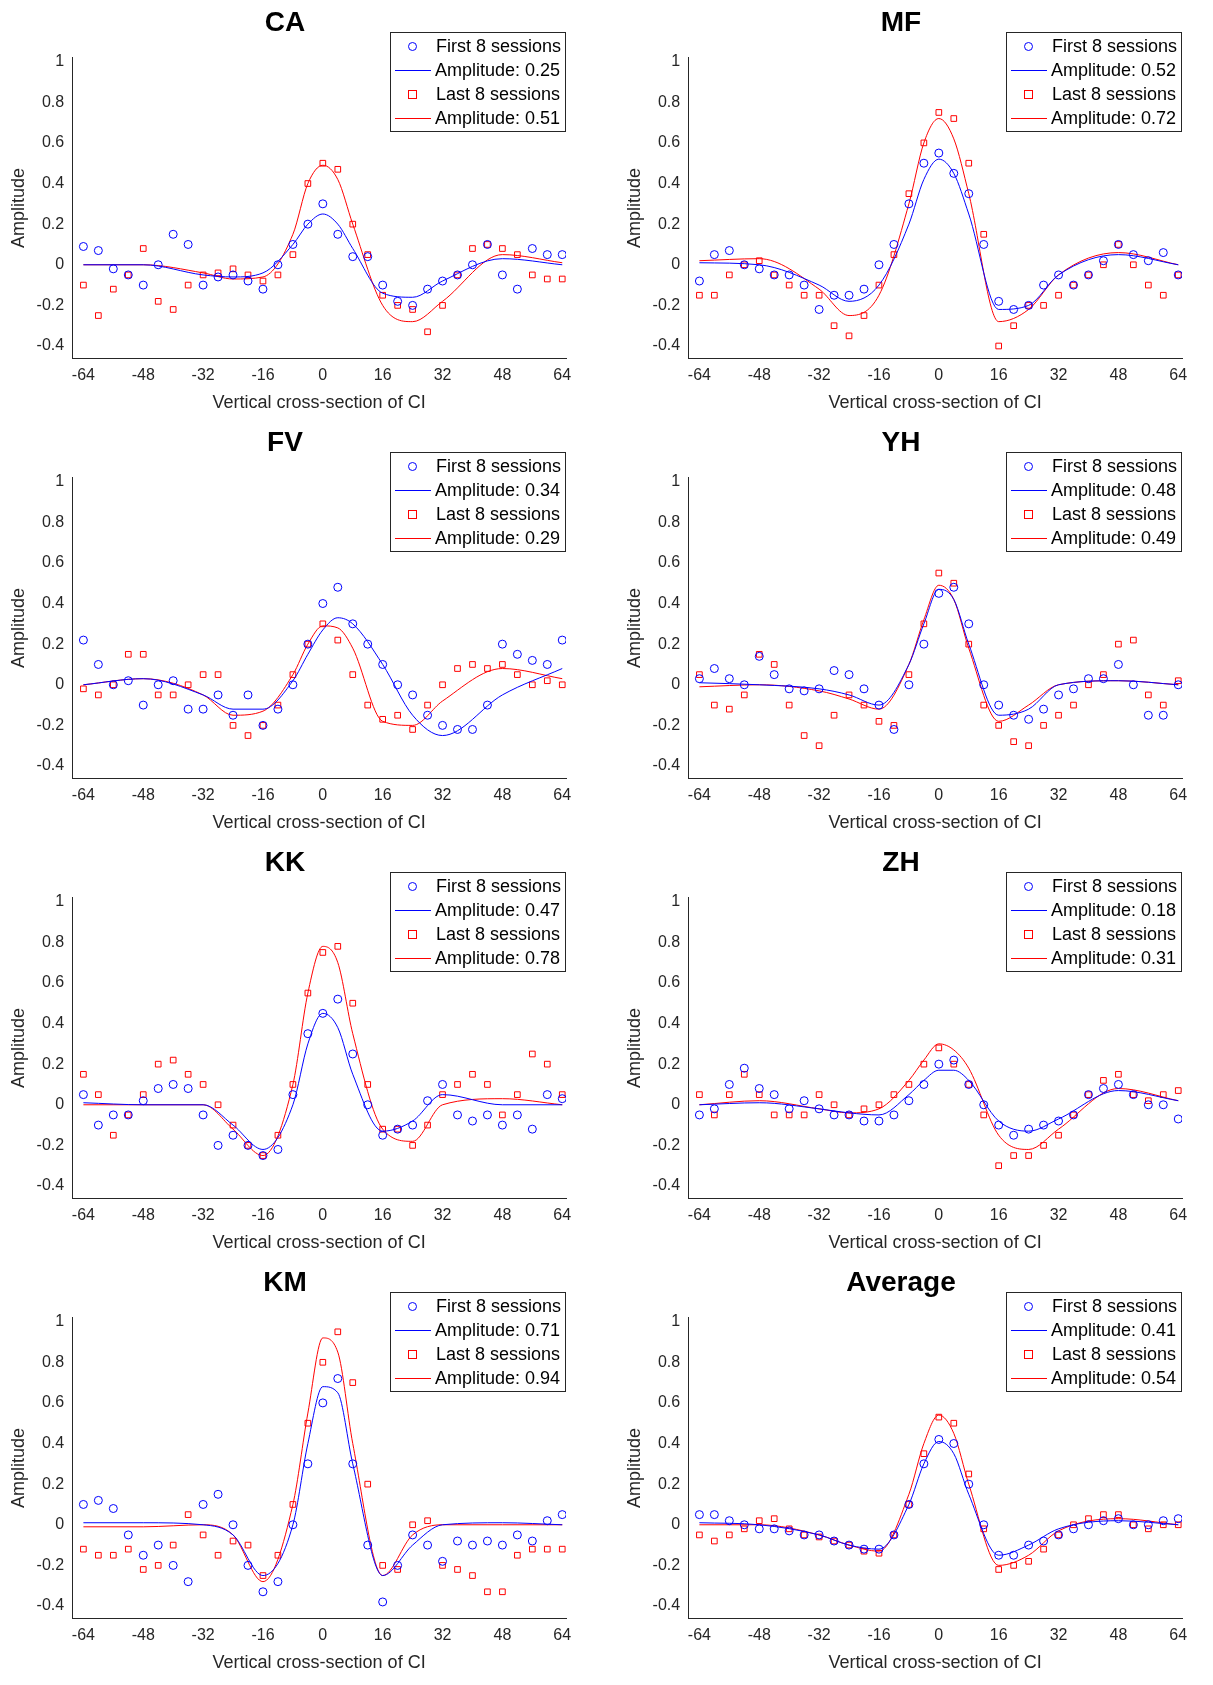 Image resolution: width=1213 pixels, height=1685 pixels. Describe the element at coordinates (285, 21) in the screenshot. I see `chart-title: CA` at that location.